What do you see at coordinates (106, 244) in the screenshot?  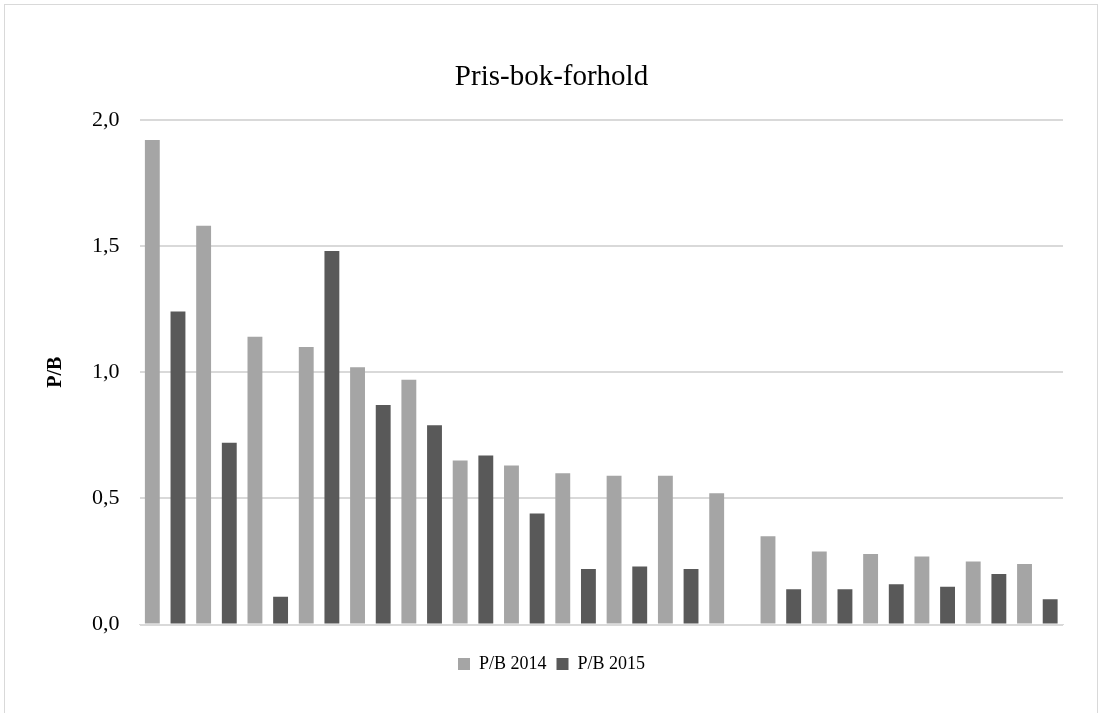 I see `y-tick-label: 1,5` at bounding box center [106, 244].